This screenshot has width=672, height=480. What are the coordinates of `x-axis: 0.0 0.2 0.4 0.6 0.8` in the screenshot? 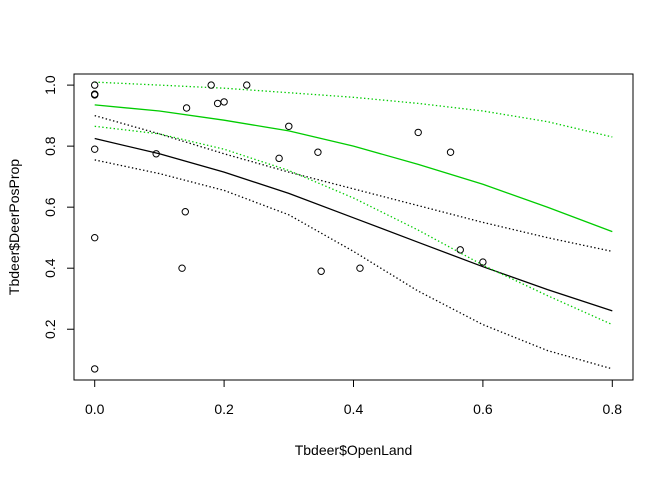 It's located at (354, 398).